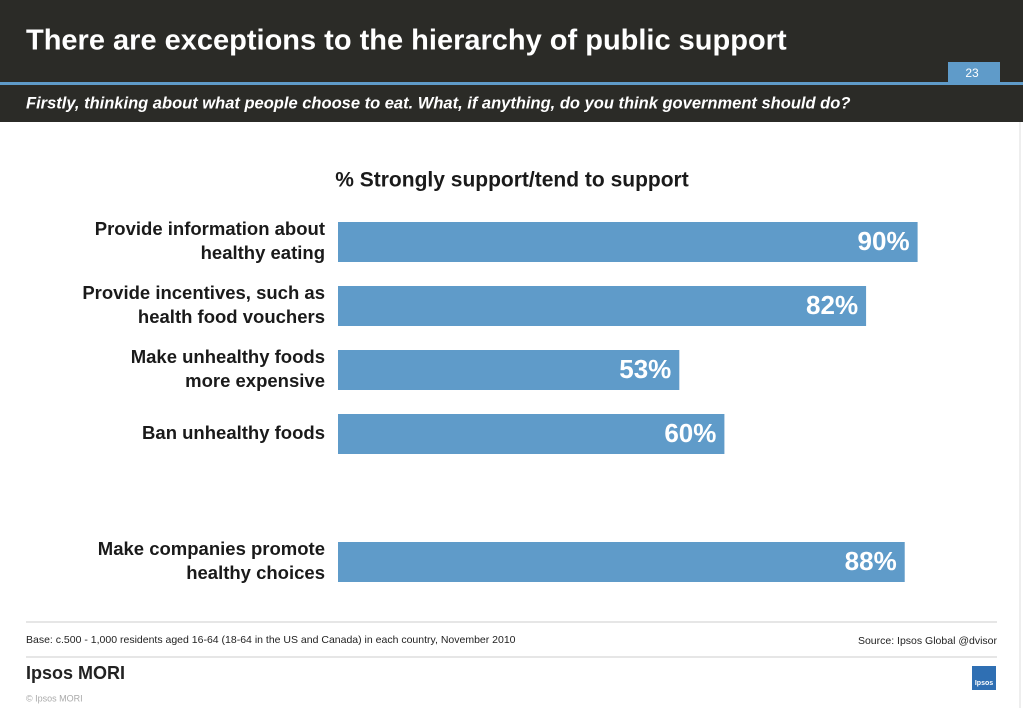  What do you see at coordinates (984, 678) in the screenshot?
I see `badge` at bounding box center [984, 678].